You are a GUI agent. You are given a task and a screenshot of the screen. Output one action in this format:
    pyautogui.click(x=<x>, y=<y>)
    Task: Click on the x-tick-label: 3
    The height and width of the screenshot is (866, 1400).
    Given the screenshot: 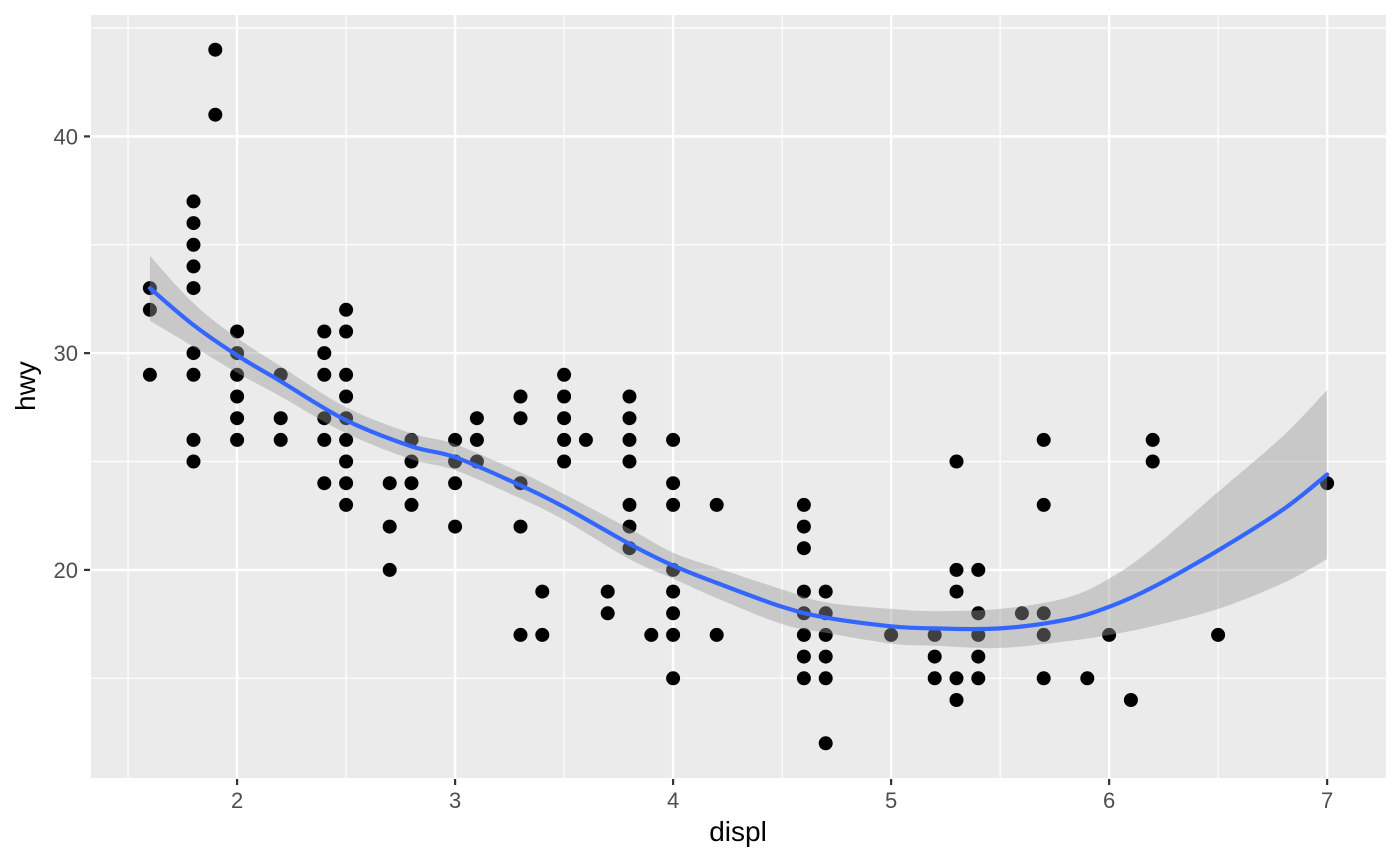 What is the action you would take?
    pyautogui.click(x=455, y=800)
    